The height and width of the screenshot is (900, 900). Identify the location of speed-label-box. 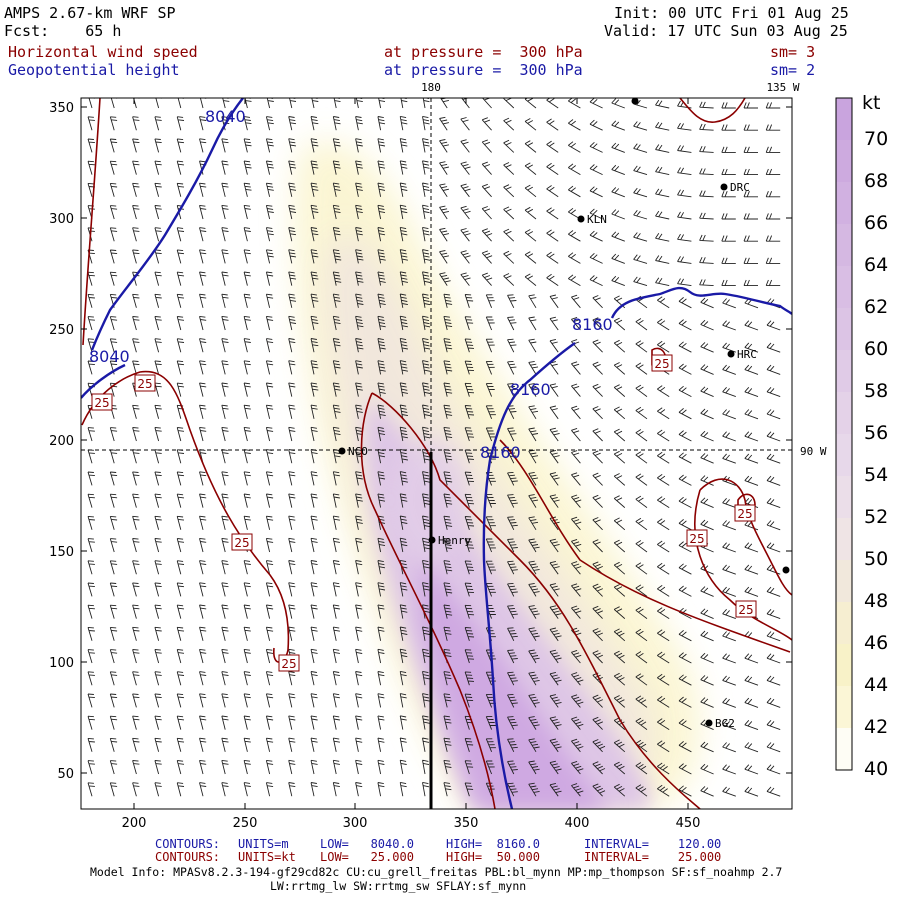
(697, 538).